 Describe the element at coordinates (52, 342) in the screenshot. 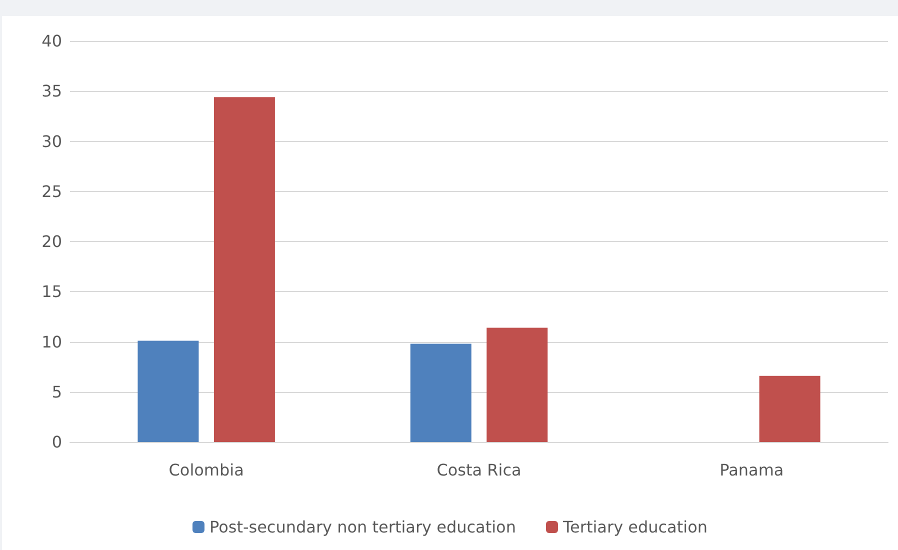

I see `y-tick-label: 10` at that location.